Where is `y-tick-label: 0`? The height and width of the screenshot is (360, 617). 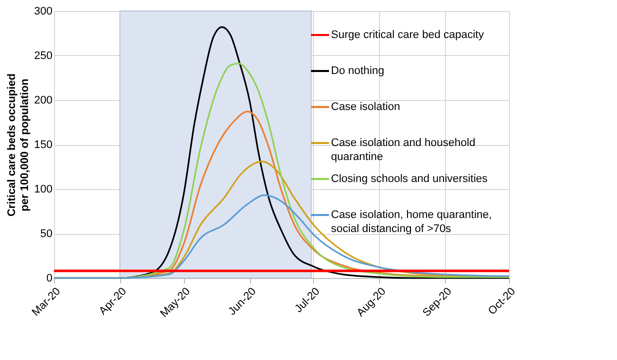
y-tick-label: 0 is located at coordinates (49, 278).